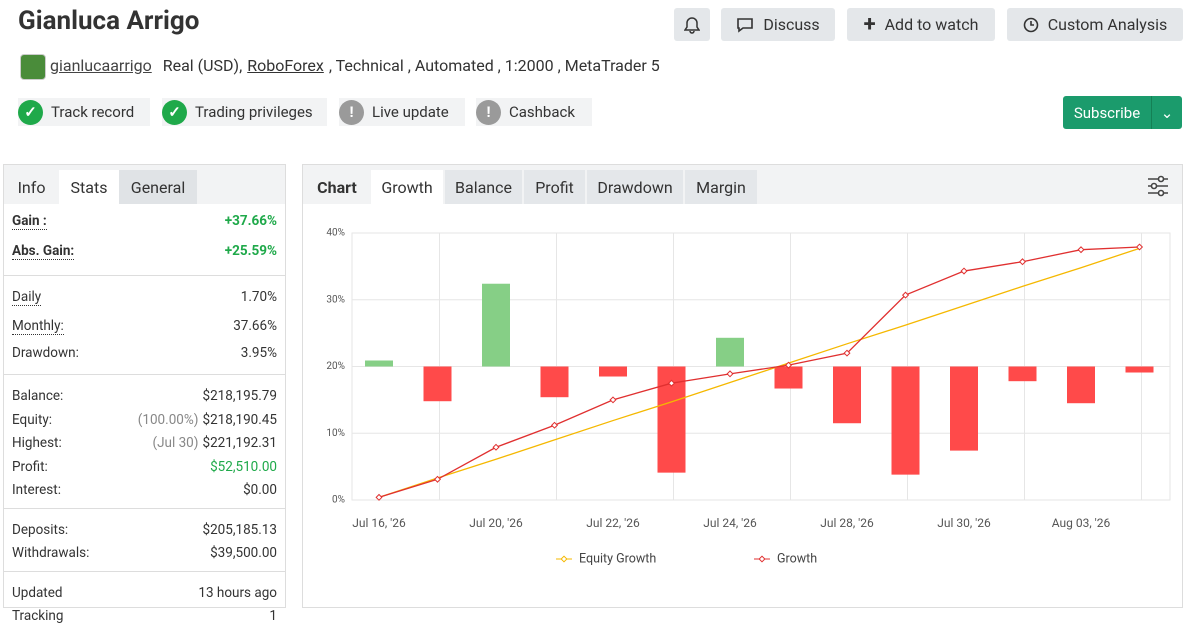 The height and width of the screenshot is (624, 1200). What do you see at coordinates (144, 353) in the screenshot?
I see `stat-row: Drawdown: 3.95%` at bounding box center [144, 353].